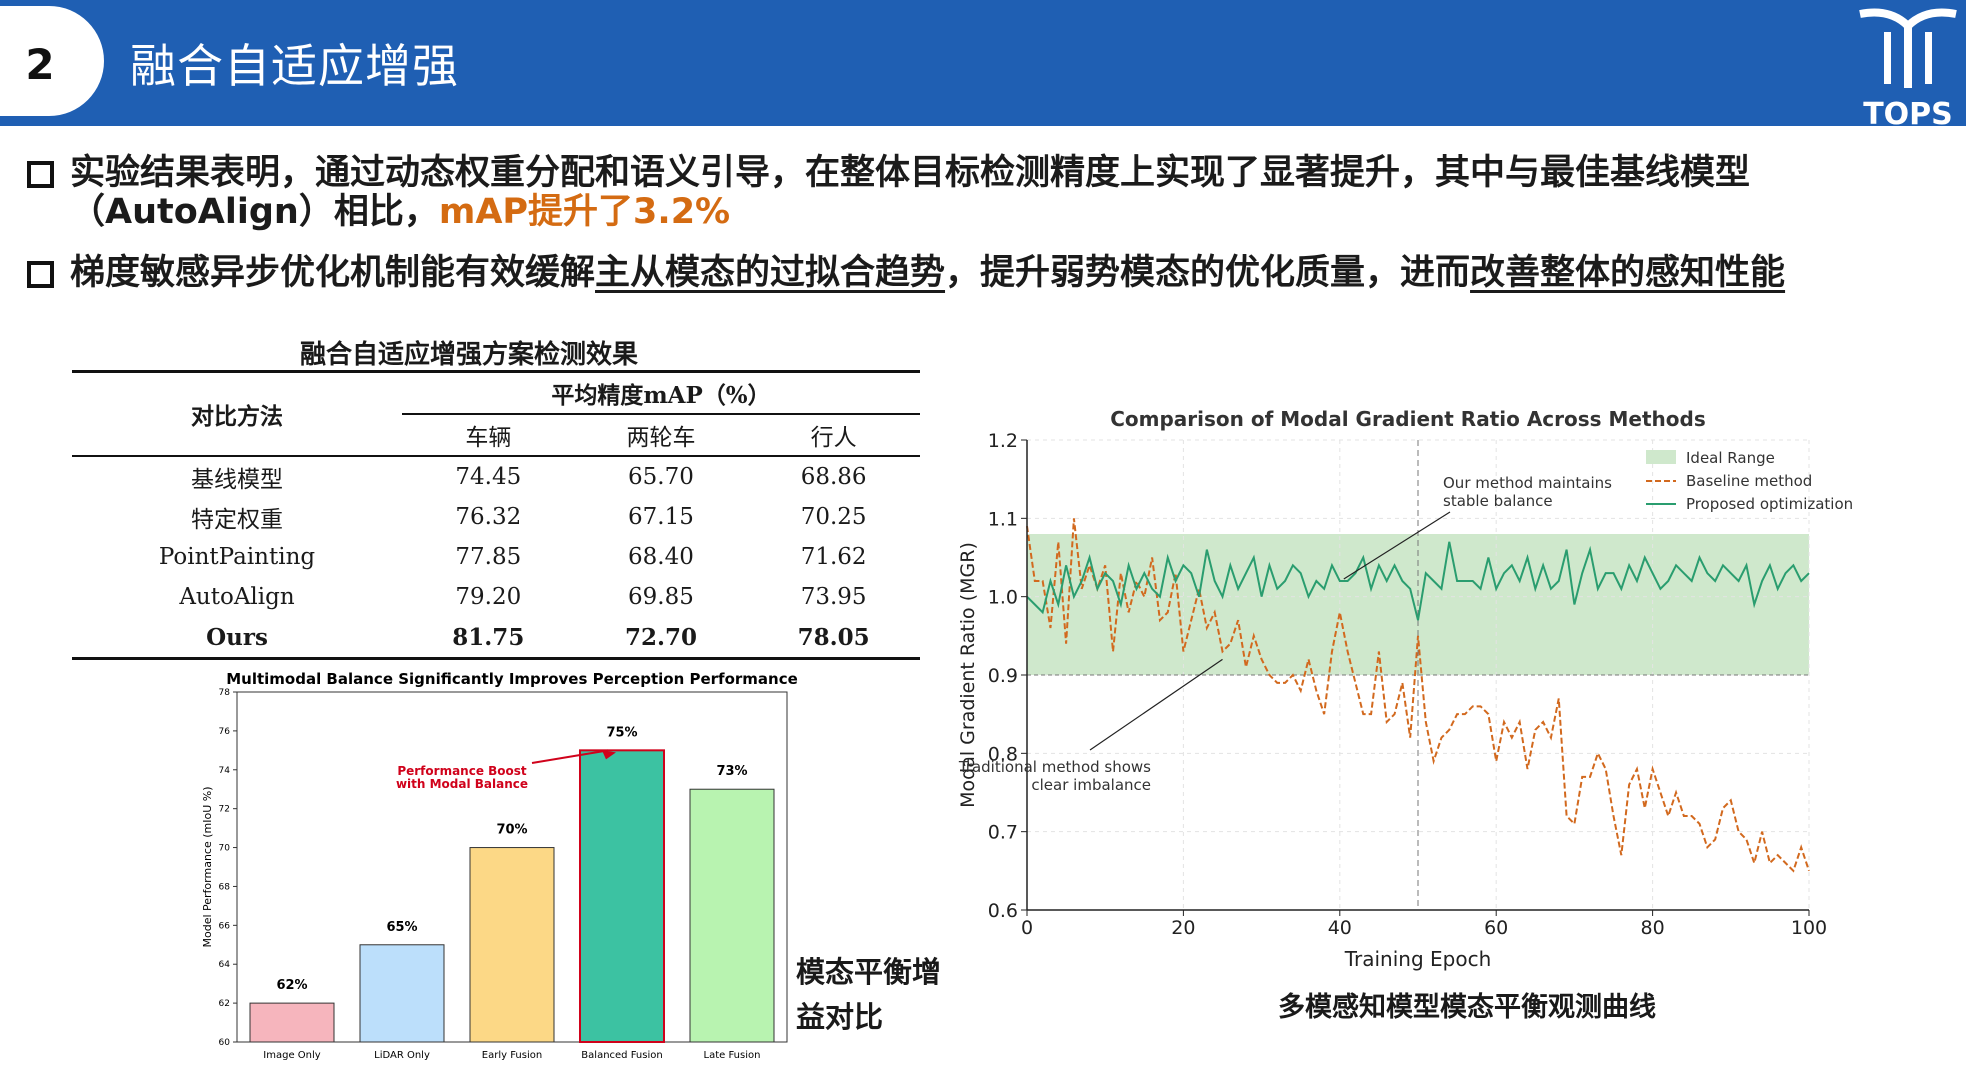 Image resolution: width=1966 pixels, height=1090 pixels. I want to click on bullet-2-text-a: 梯度敏感异步优化机制能有效缓解, so click(333, 273).